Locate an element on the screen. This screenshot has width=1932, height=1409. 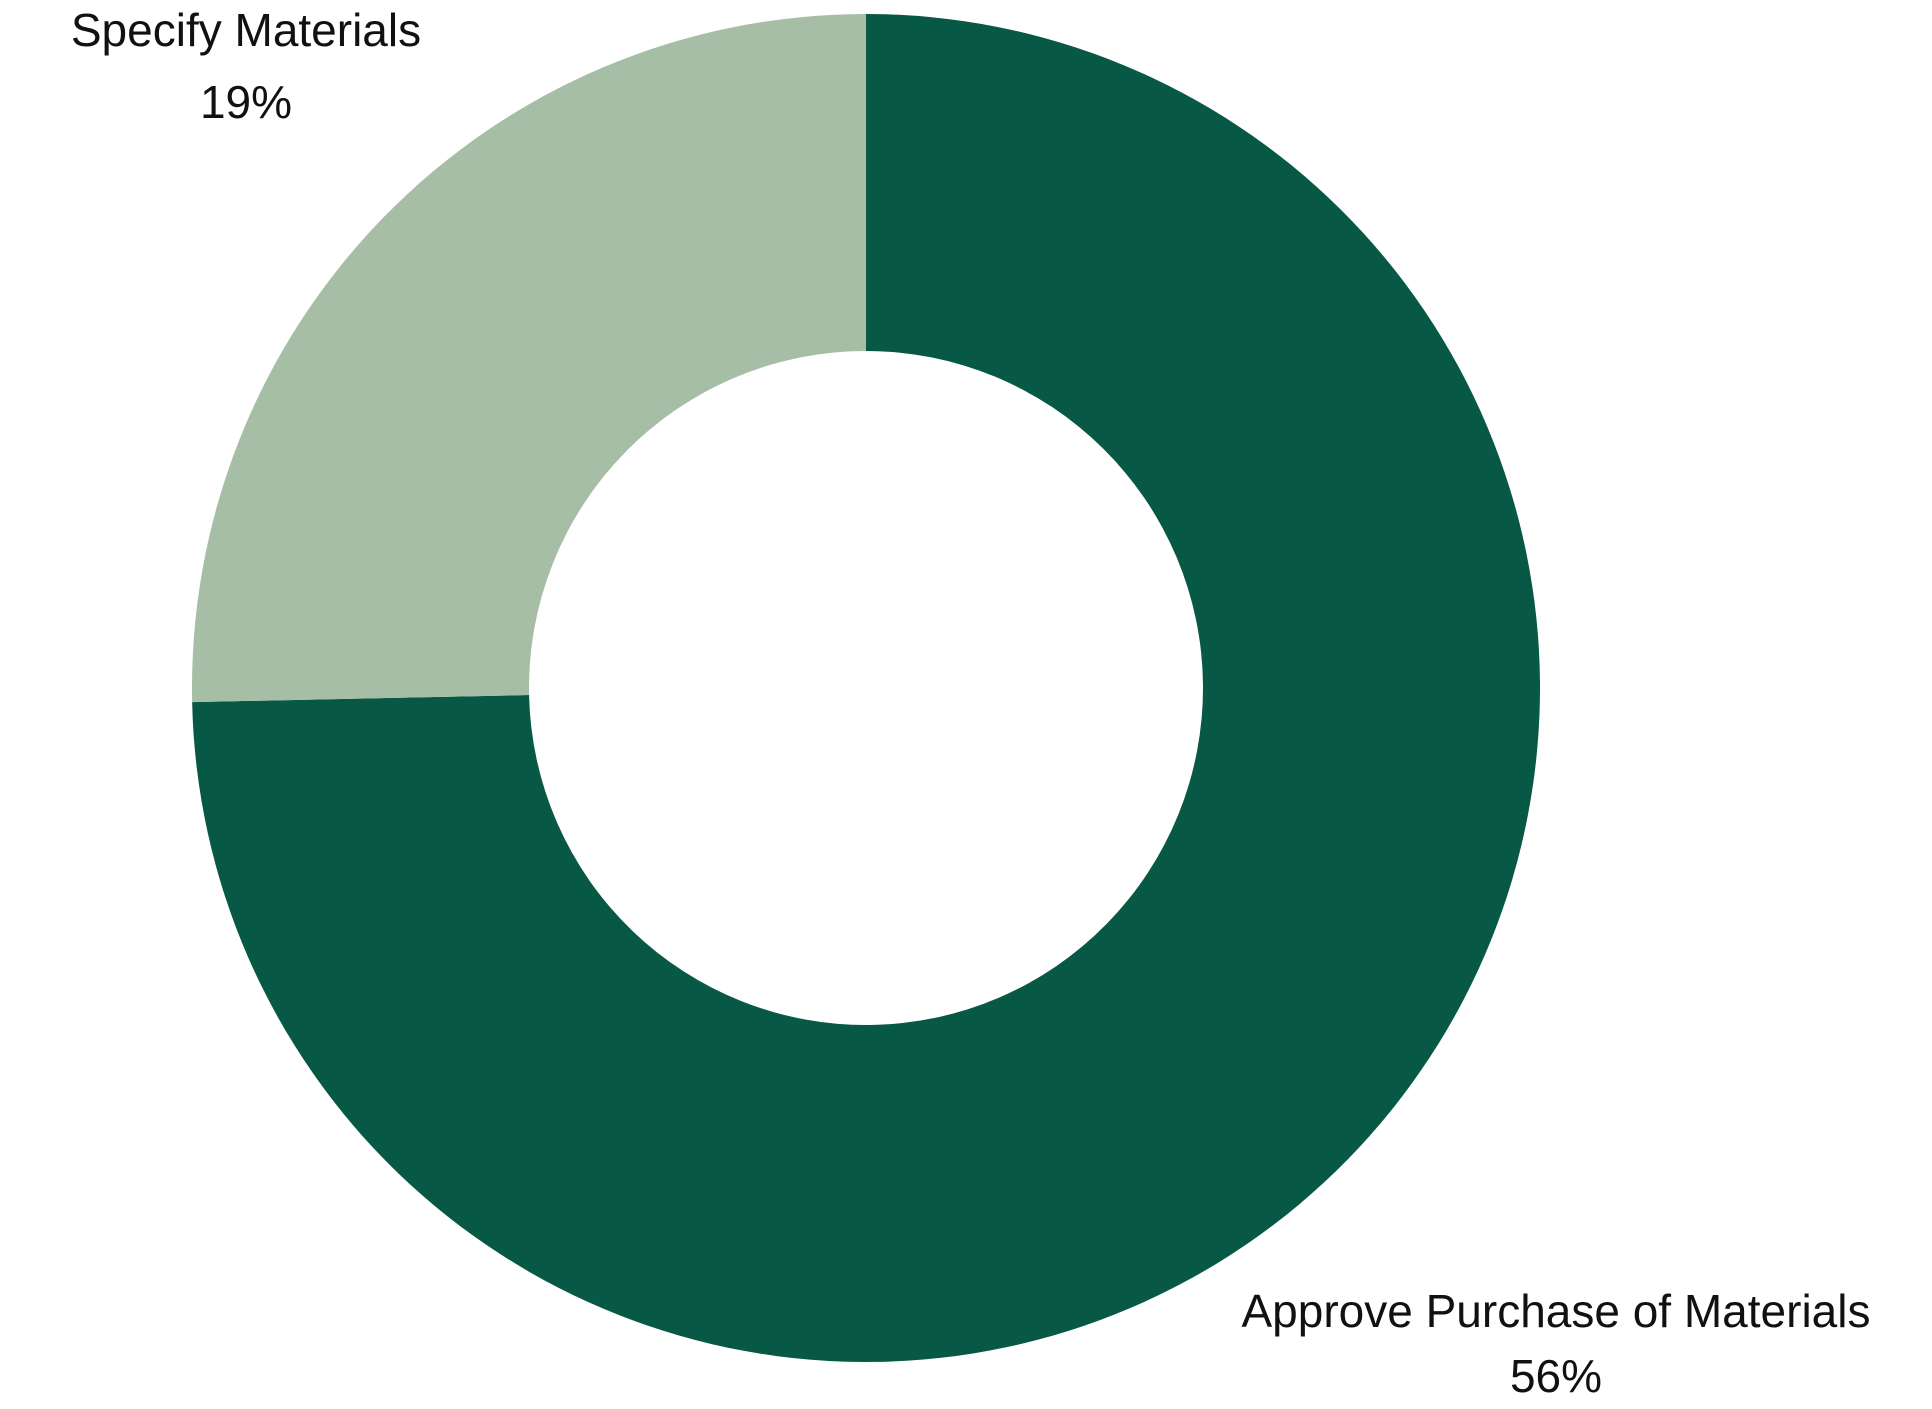
label-approve-purchase-of-materials: Approve Purchase of Materials is located at coordinates (1556, 1311).